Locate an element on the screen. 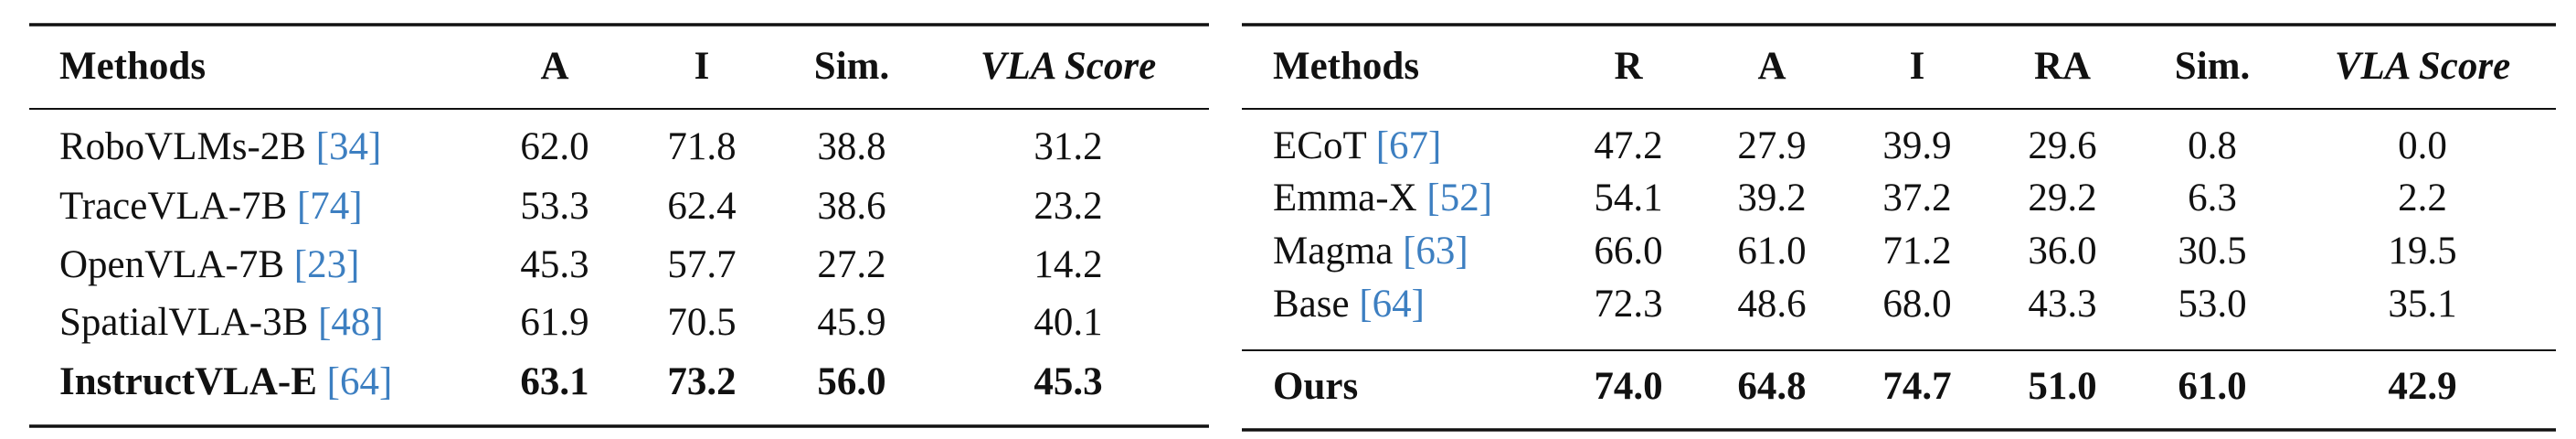  cell-value: 70.5 is located at coordinates (701, 322).